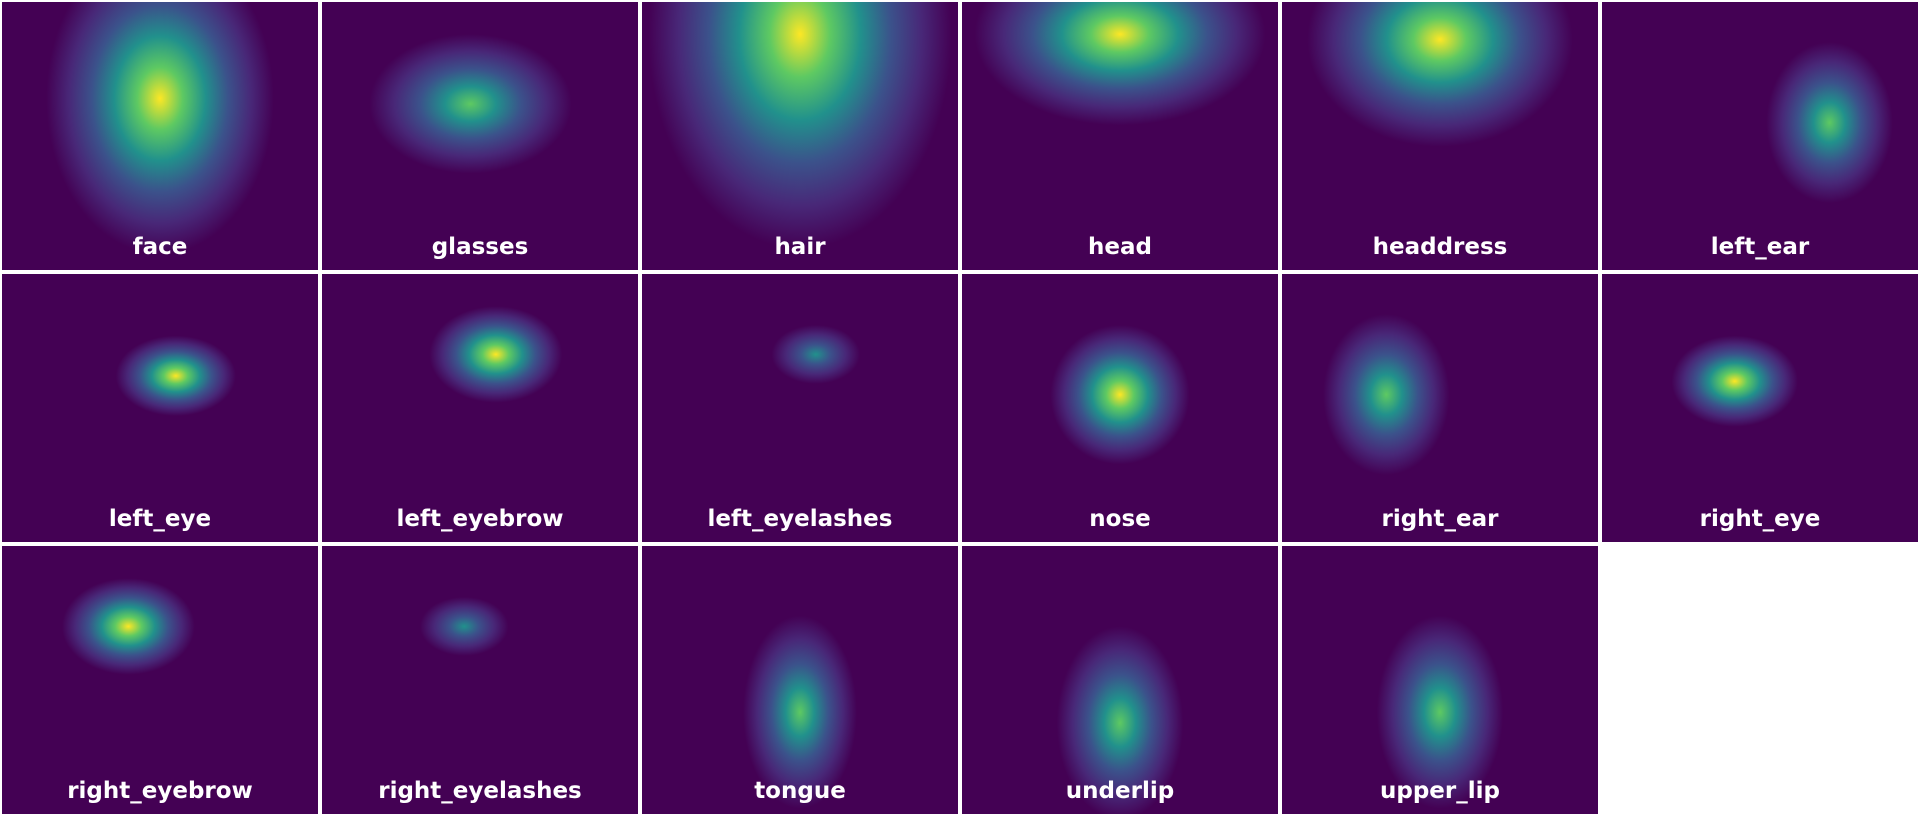 This screenshot has height=816, width=1920. What do you see at coordinates (160, 247) in the screenshot?
I see `tile-label: face` at bounding box center [160, 247].